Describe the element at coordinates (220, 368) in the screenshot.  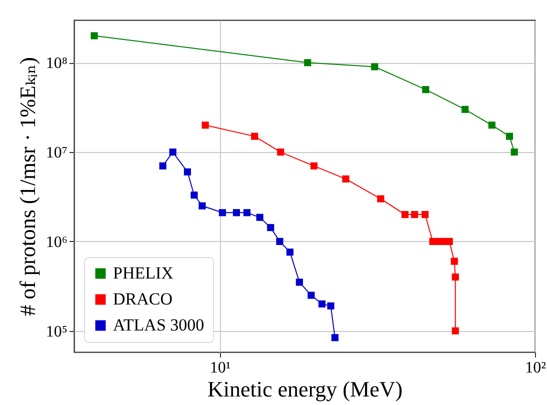
I see `x-tick-label: 10¹` at that location.